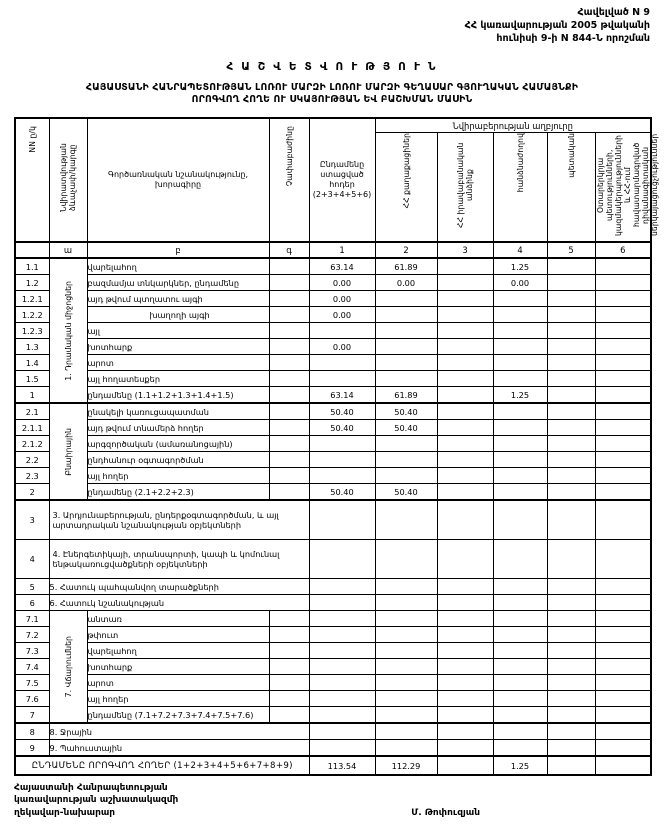 This screenshot has height=837, width=664. I want to click on row-desc: խոտհարք, so click(178, 346).